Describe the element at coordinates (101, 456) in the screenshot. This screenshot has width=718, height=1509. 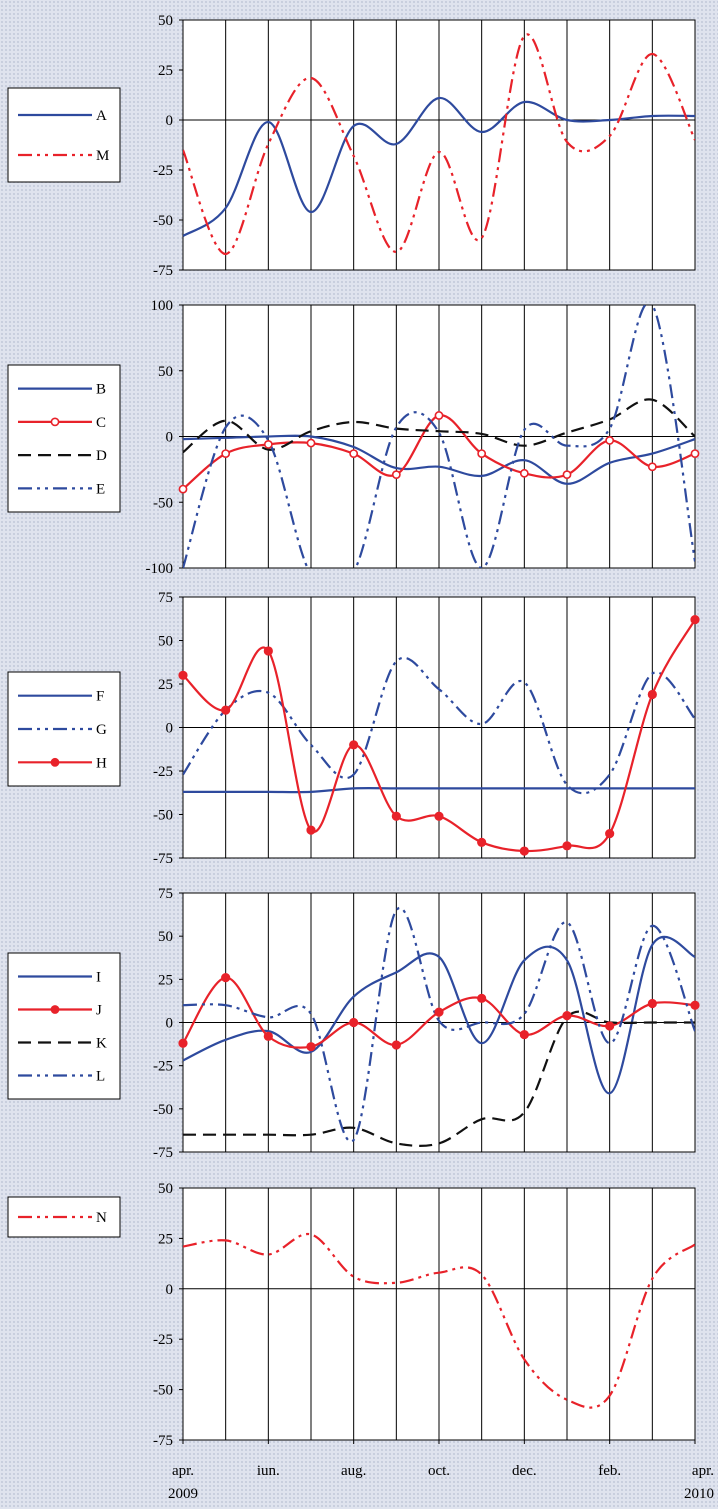
I see `legend-label-D: D` at that location.